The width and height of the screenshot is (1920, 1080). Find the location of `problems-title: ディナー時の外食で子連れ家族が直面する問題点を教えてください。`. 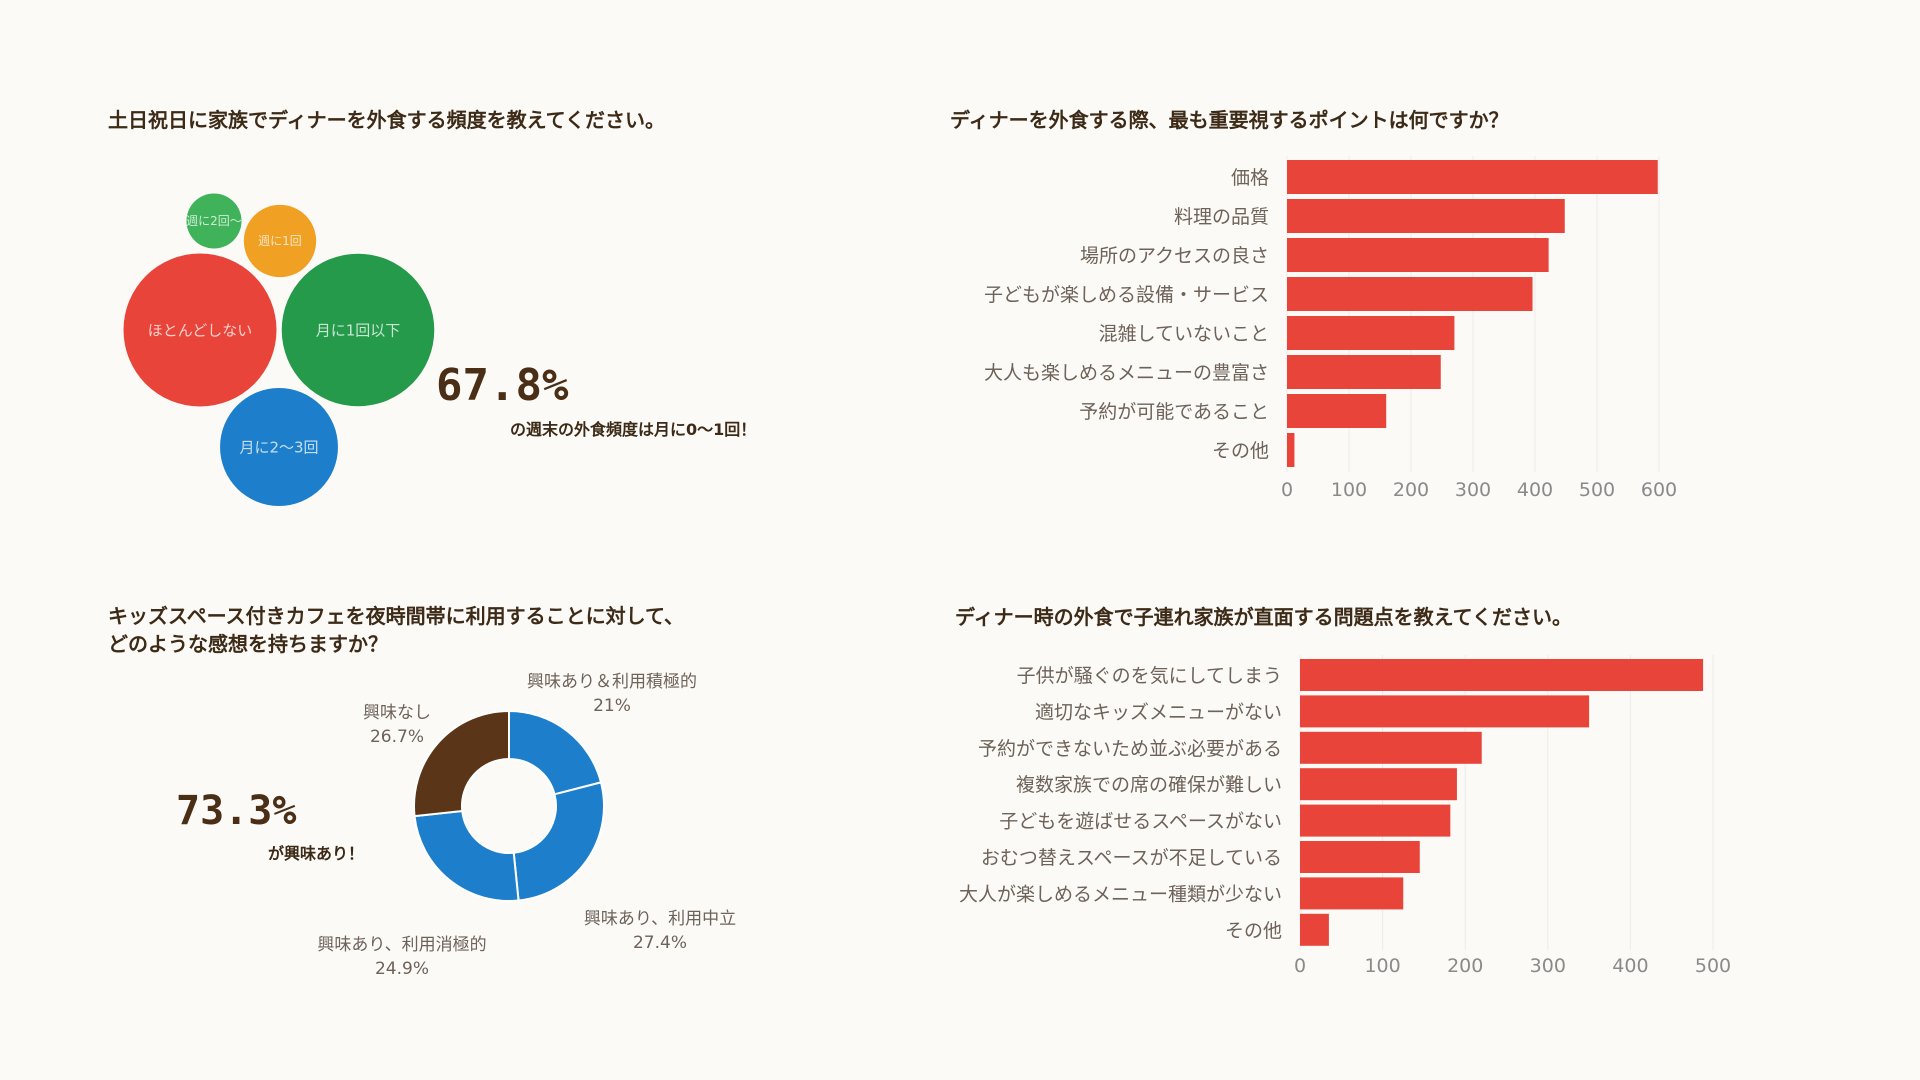

problems-title: ディナー時の外食で子連れ家族が直面する問題点を教えてください。 is located at coordinates (1263, 617).